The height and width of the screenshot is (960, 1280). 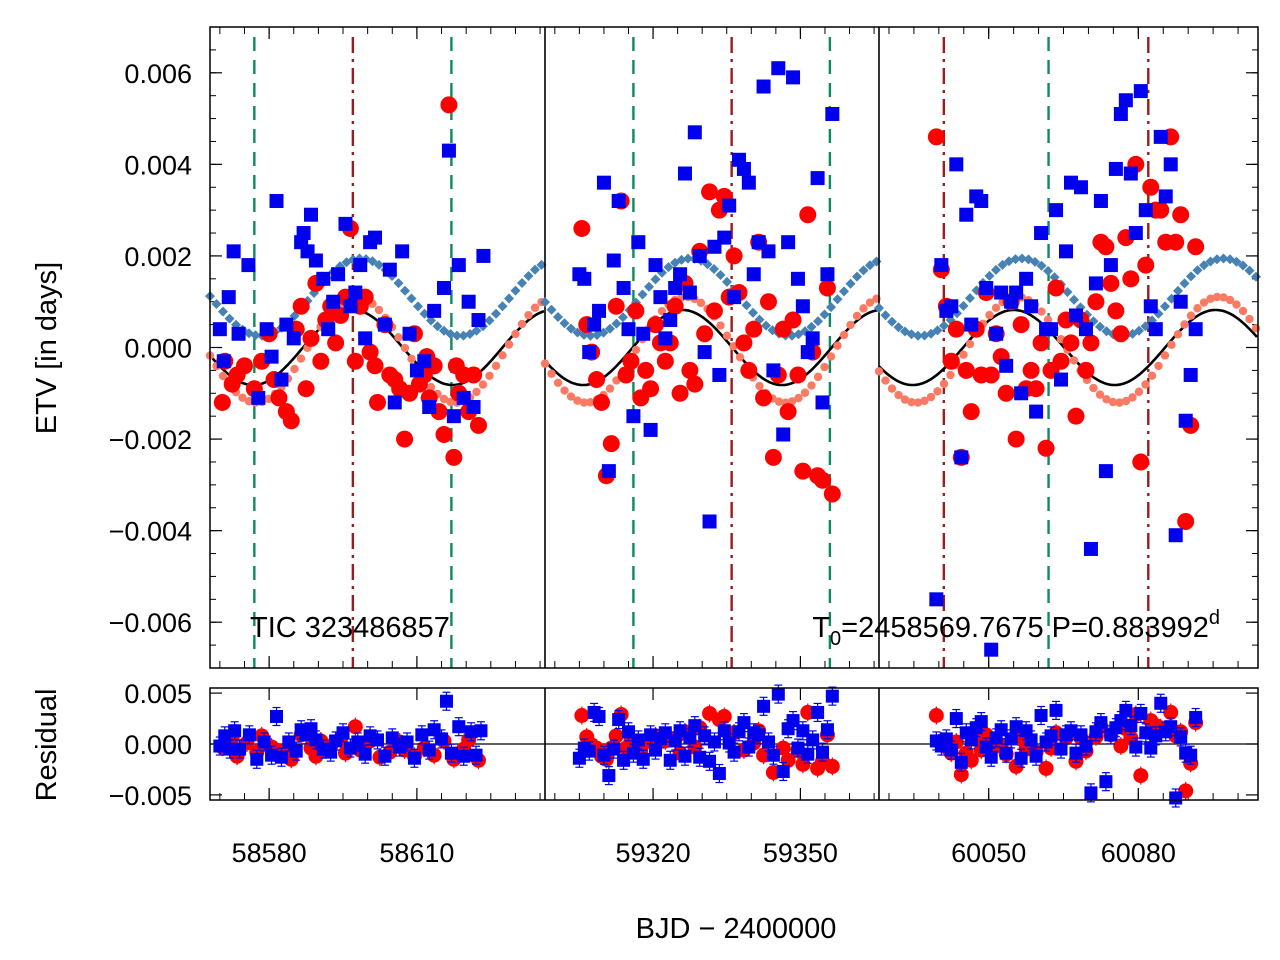 What do you see at coordinates (158, 74) in the screenshot?
I see `y-tick-label: 0.006` at bounding box center [158, 74].